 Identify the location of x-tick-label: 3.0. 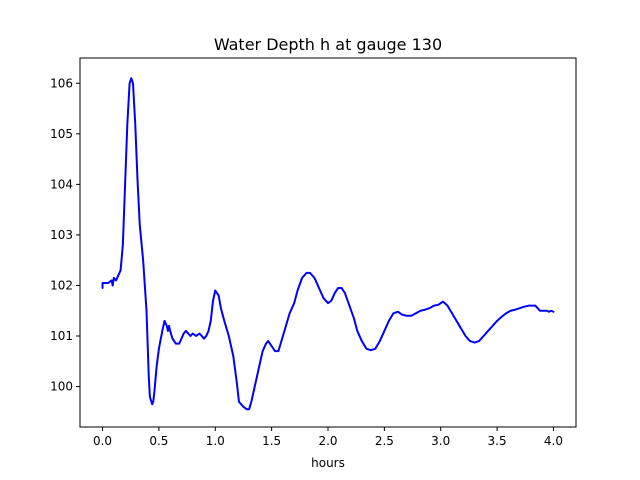
(440, 441).